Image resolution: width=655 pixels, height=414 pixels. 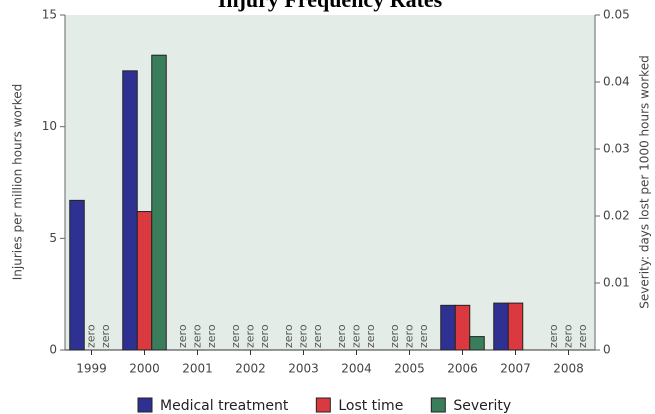 I want to click on y-tick-label: 15, so click(x=49, y=15).